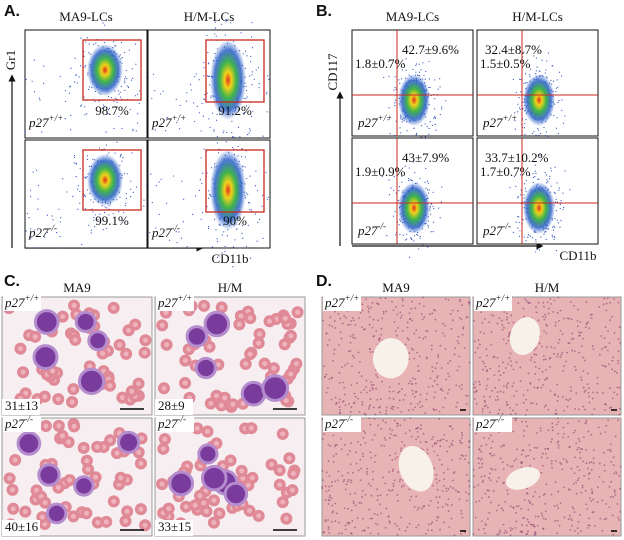  I want to click on genotype-sup: +/+, so click(179, 118).